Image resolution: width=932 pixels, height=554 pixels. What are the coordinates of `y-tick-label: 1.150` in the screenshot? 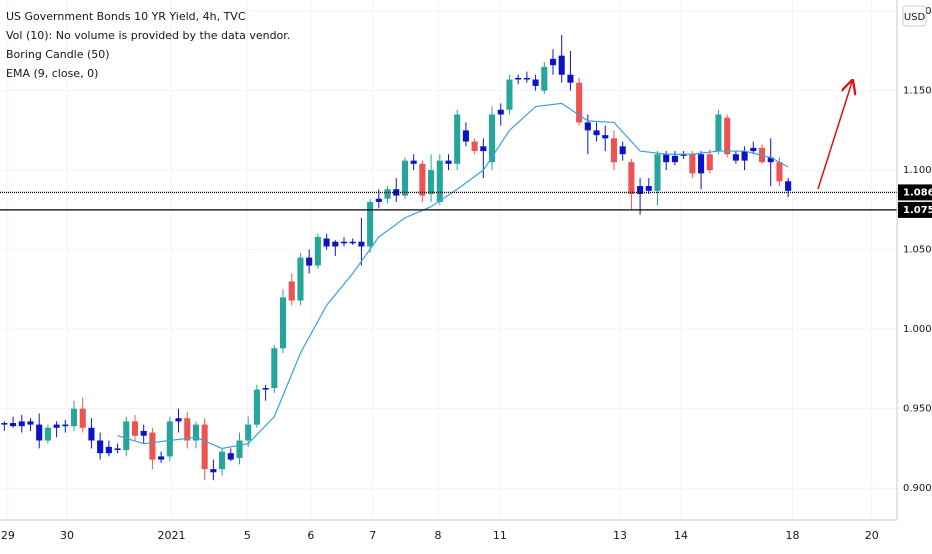 It's located at (917, 91).